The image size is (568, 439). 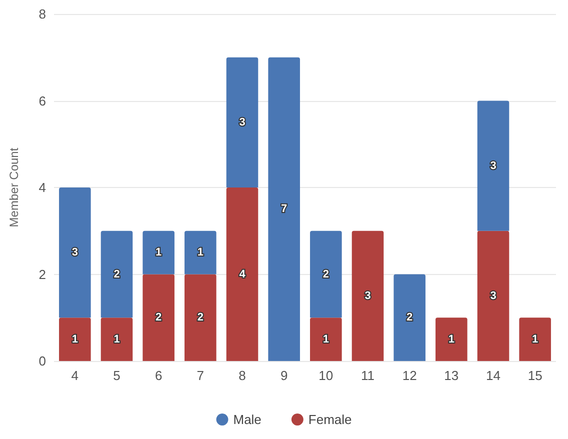 I want to click on data-label: 4, so click(x=242, y=274).